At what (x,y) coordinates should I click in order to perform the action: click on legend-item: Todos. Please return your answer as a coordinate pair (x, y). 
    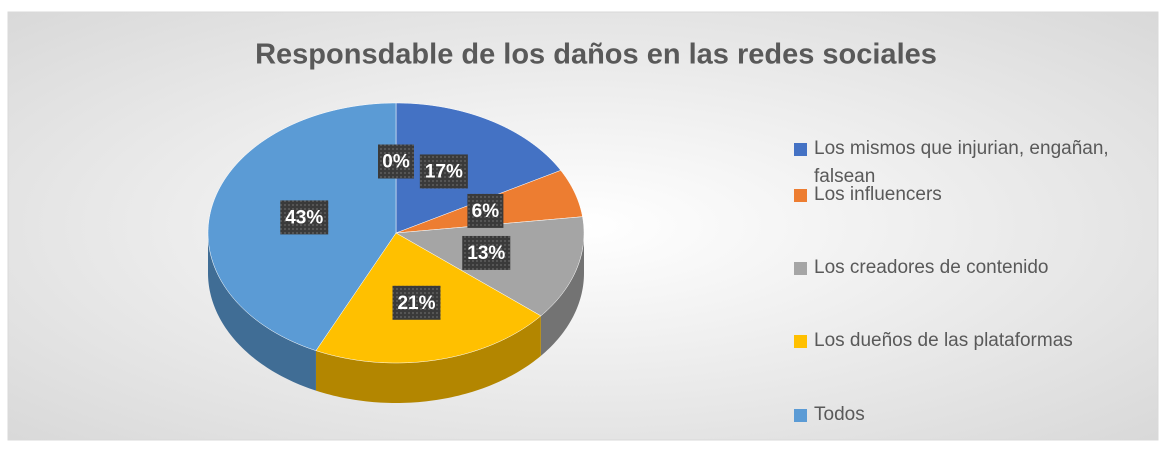
    Looking at the image, I should click on (972, 415).